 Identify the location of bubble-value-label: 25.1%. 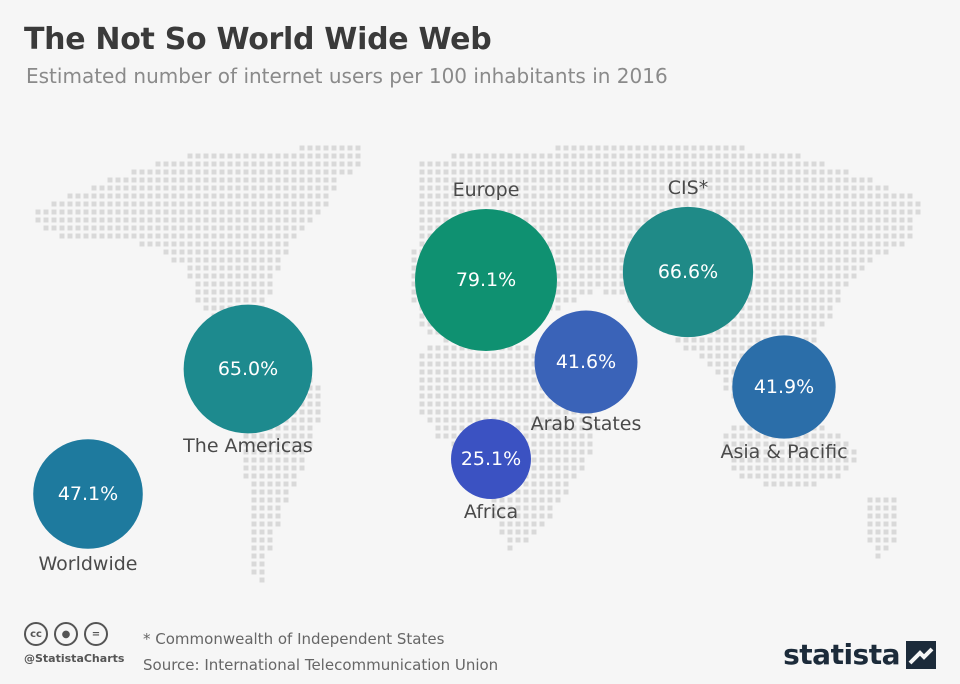
(491, 459).